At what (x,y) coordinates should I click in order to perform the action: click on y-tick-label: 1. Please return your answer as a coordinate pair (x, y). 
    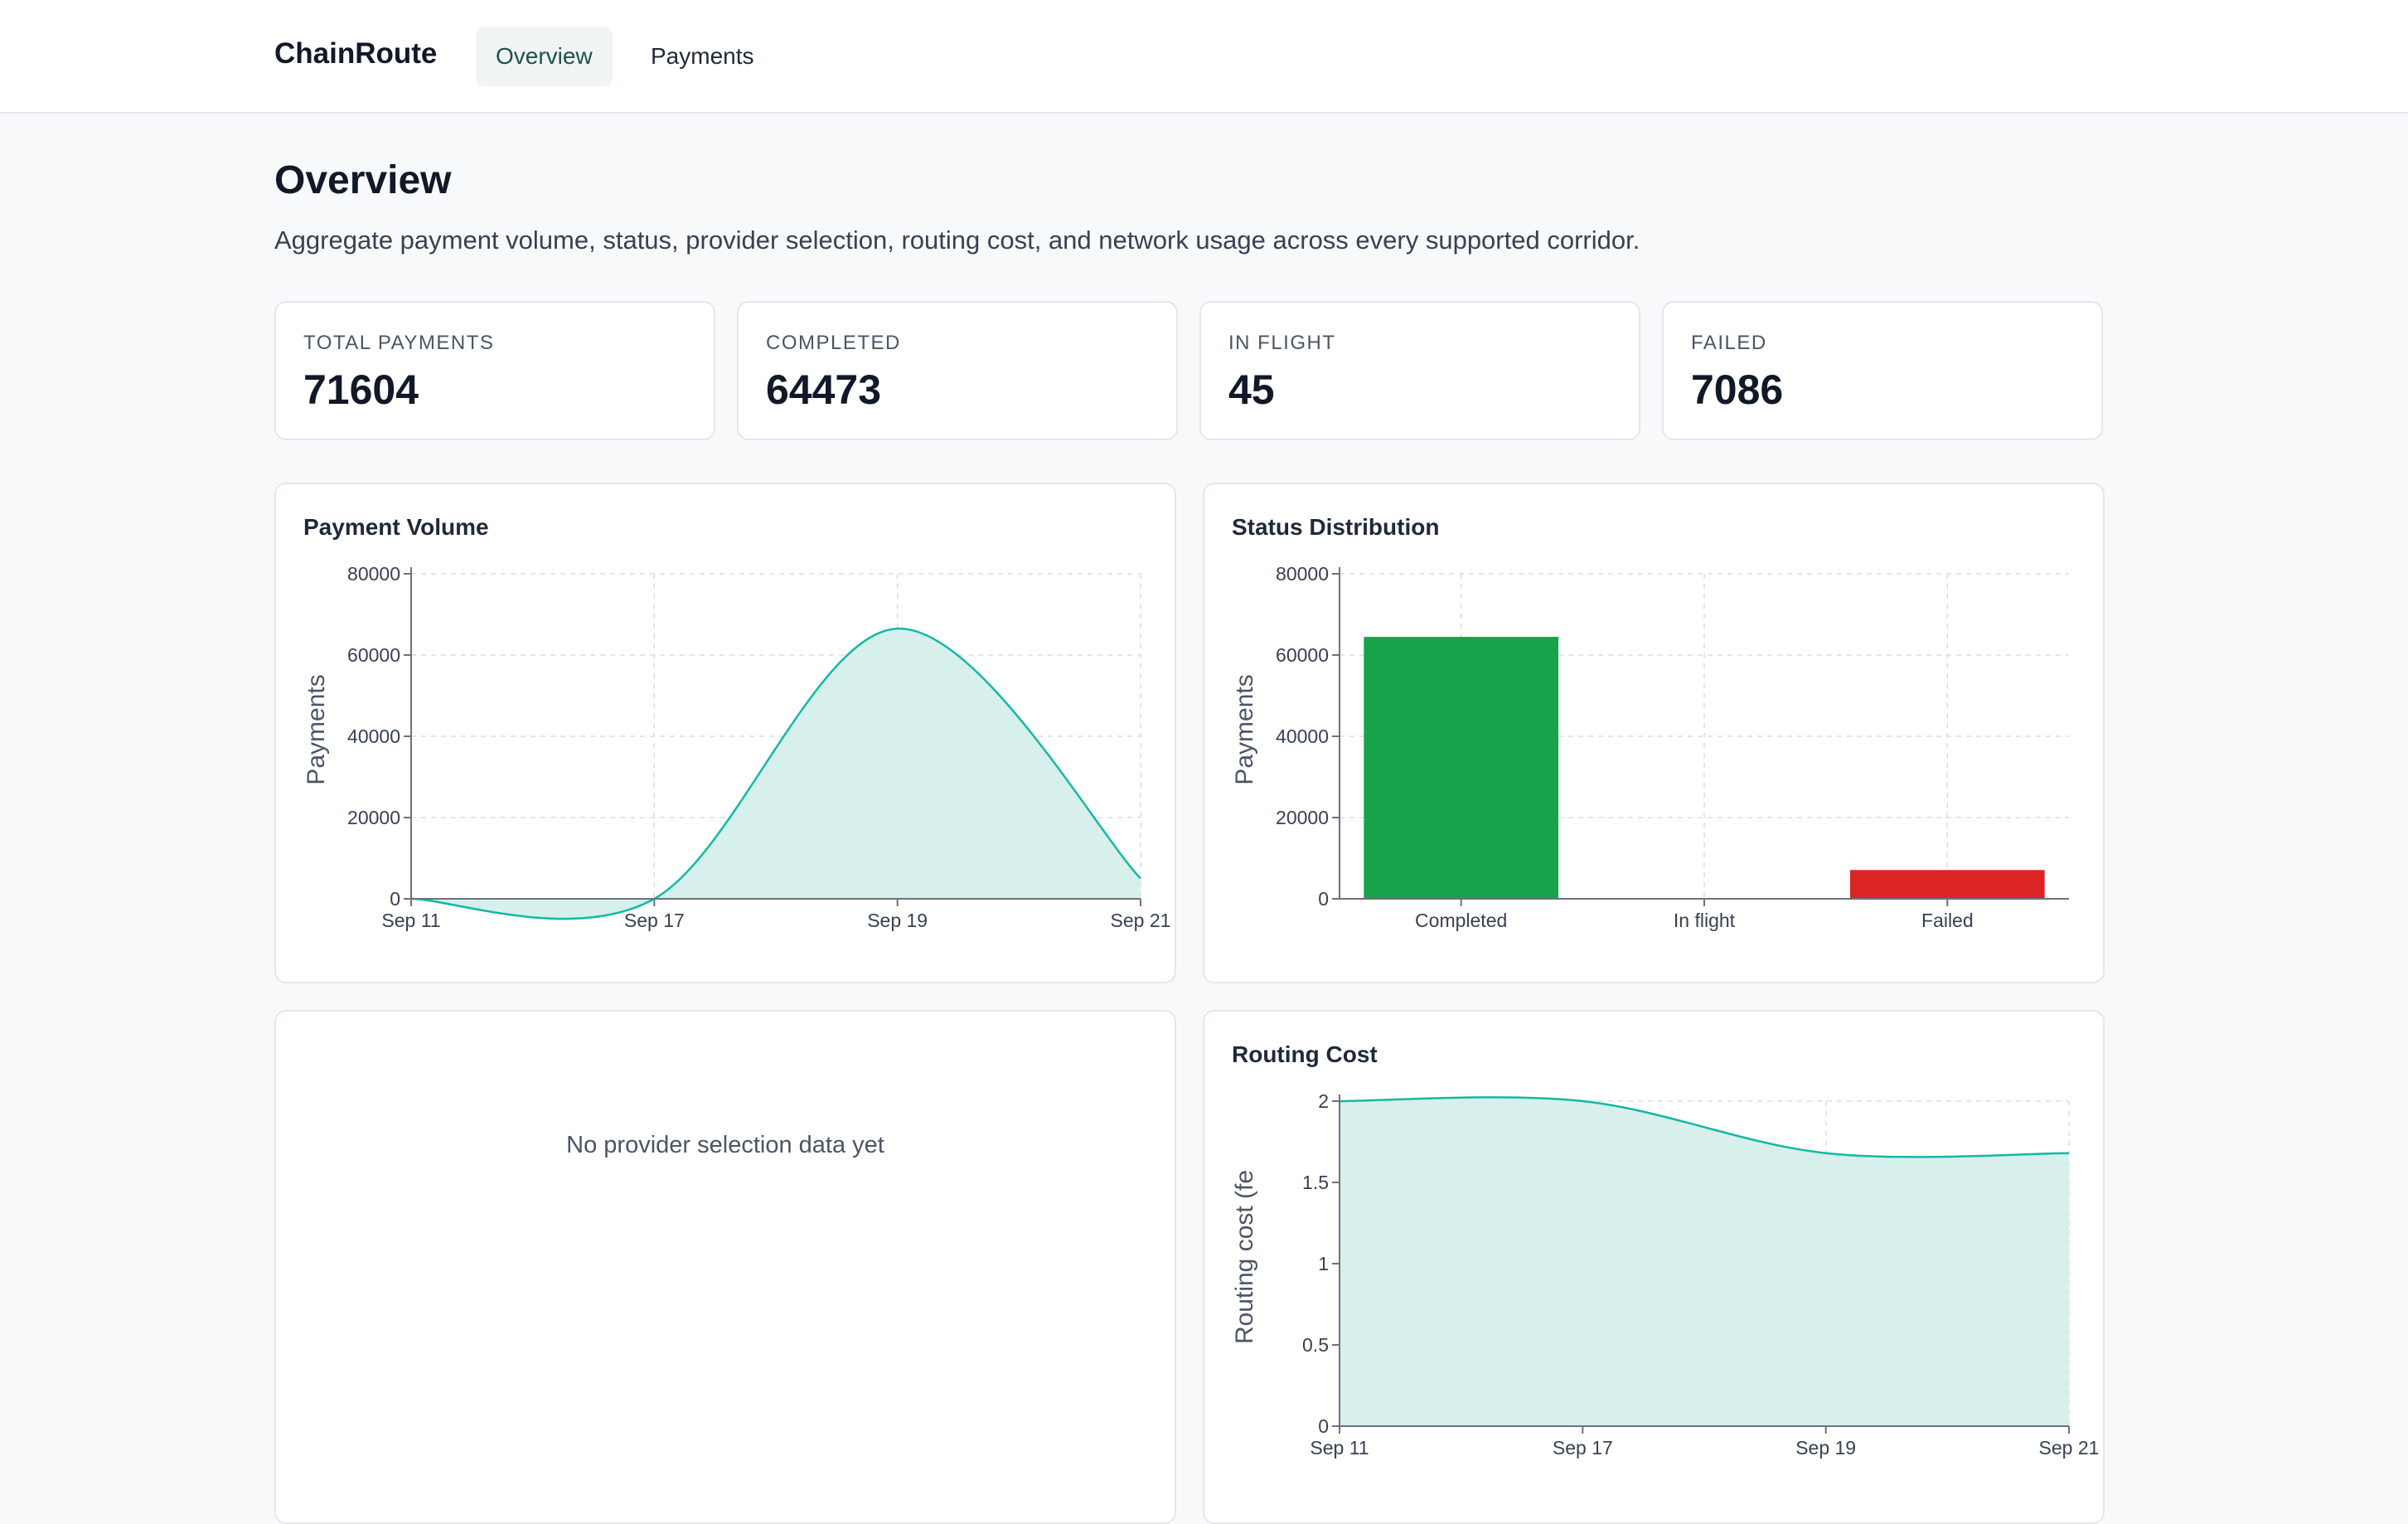
    Looking at the image, I should click on (1323, 1263).